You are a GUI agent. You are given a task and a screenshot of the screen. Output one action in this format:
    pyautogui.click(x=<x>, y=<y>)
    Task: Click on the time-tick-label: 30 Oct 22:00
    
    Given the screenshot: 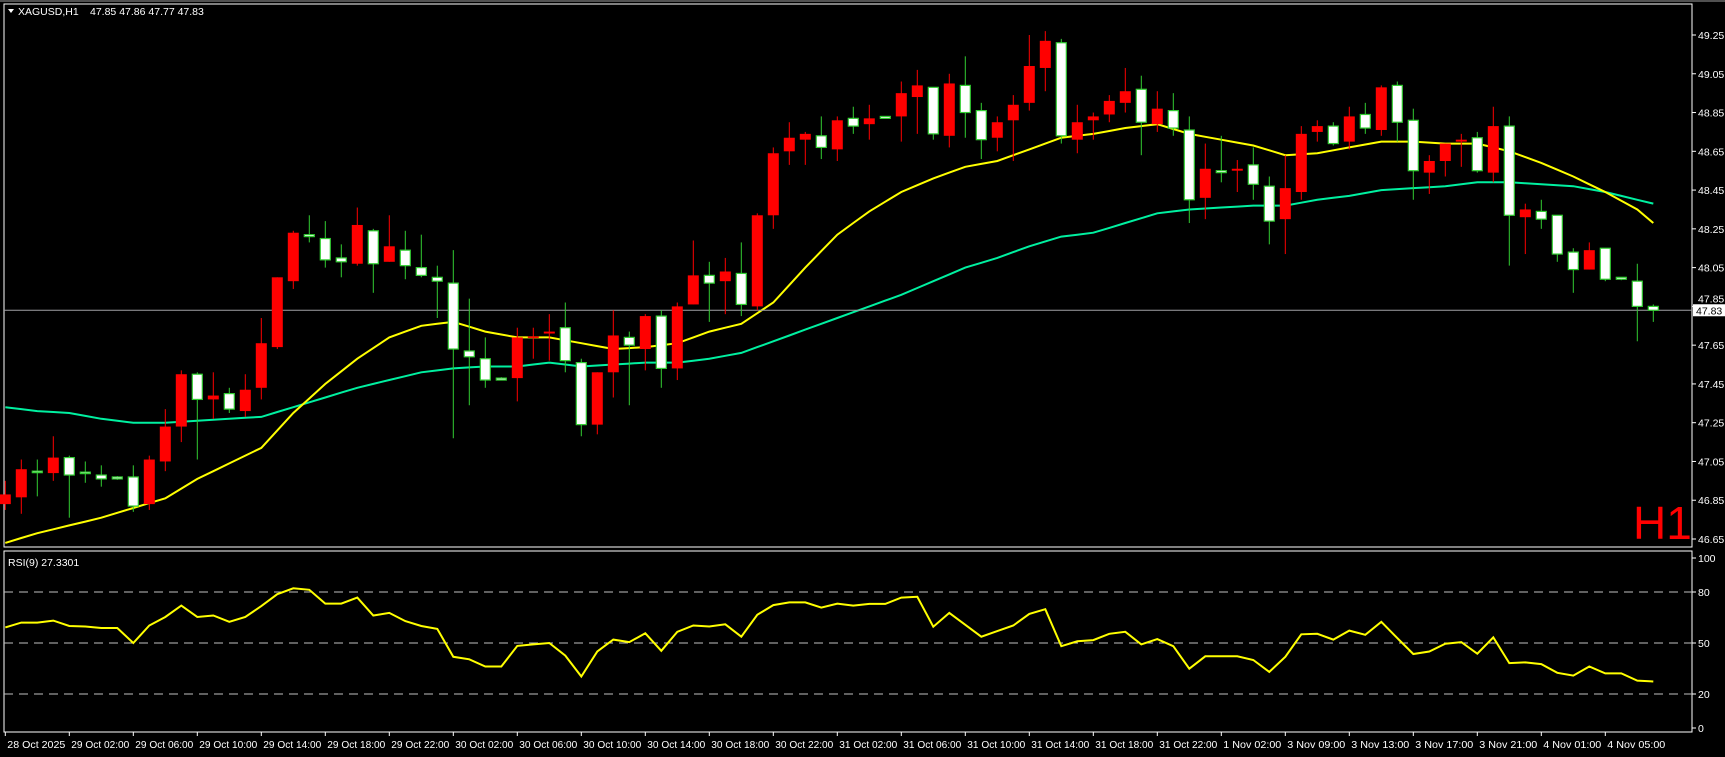 What is the action you would take?
    pyautogui.click(x=804, y=745)
    